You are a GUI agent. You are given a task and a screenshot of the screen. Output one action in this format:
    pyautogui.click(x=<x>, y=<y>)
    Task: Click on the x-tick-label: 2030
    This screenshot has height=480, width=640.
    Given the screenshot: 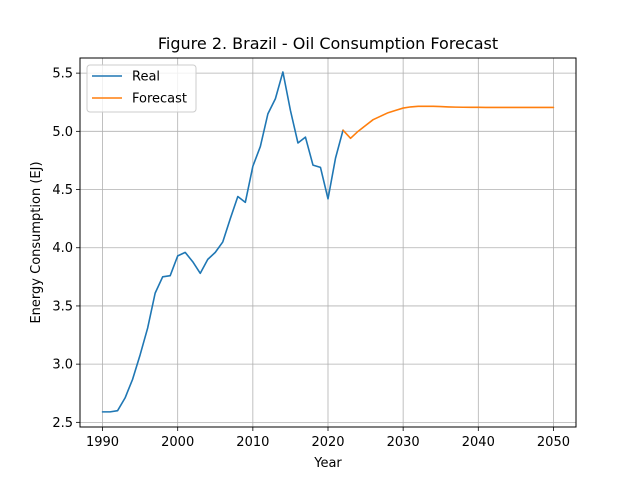 What is the action you would take?
    pyautogui.click(x=403, y=442)
    